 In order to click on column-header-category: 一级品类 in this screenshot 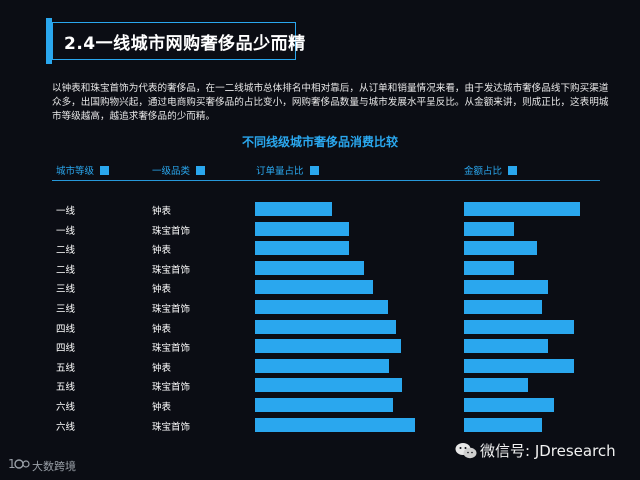, I will do `click(179, 170)`.